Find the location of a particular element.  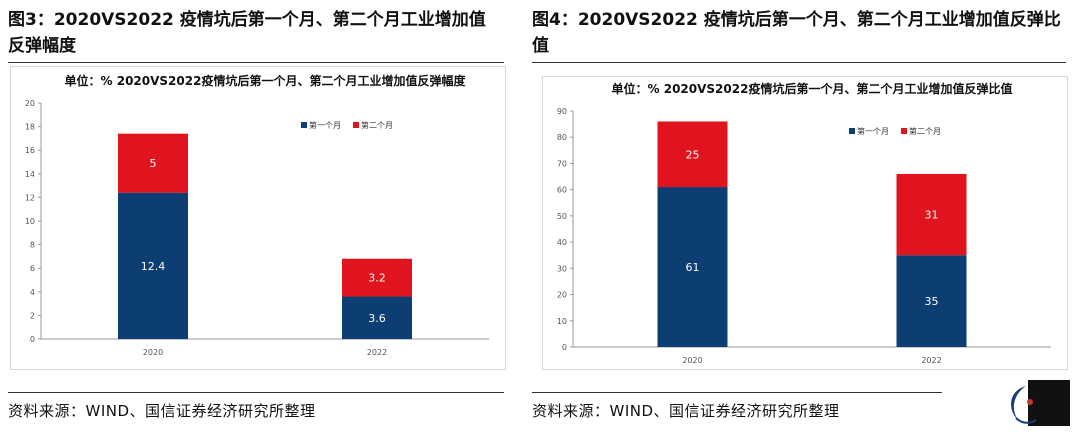

data-label: 12.4 is located at coordinates (153, 266).